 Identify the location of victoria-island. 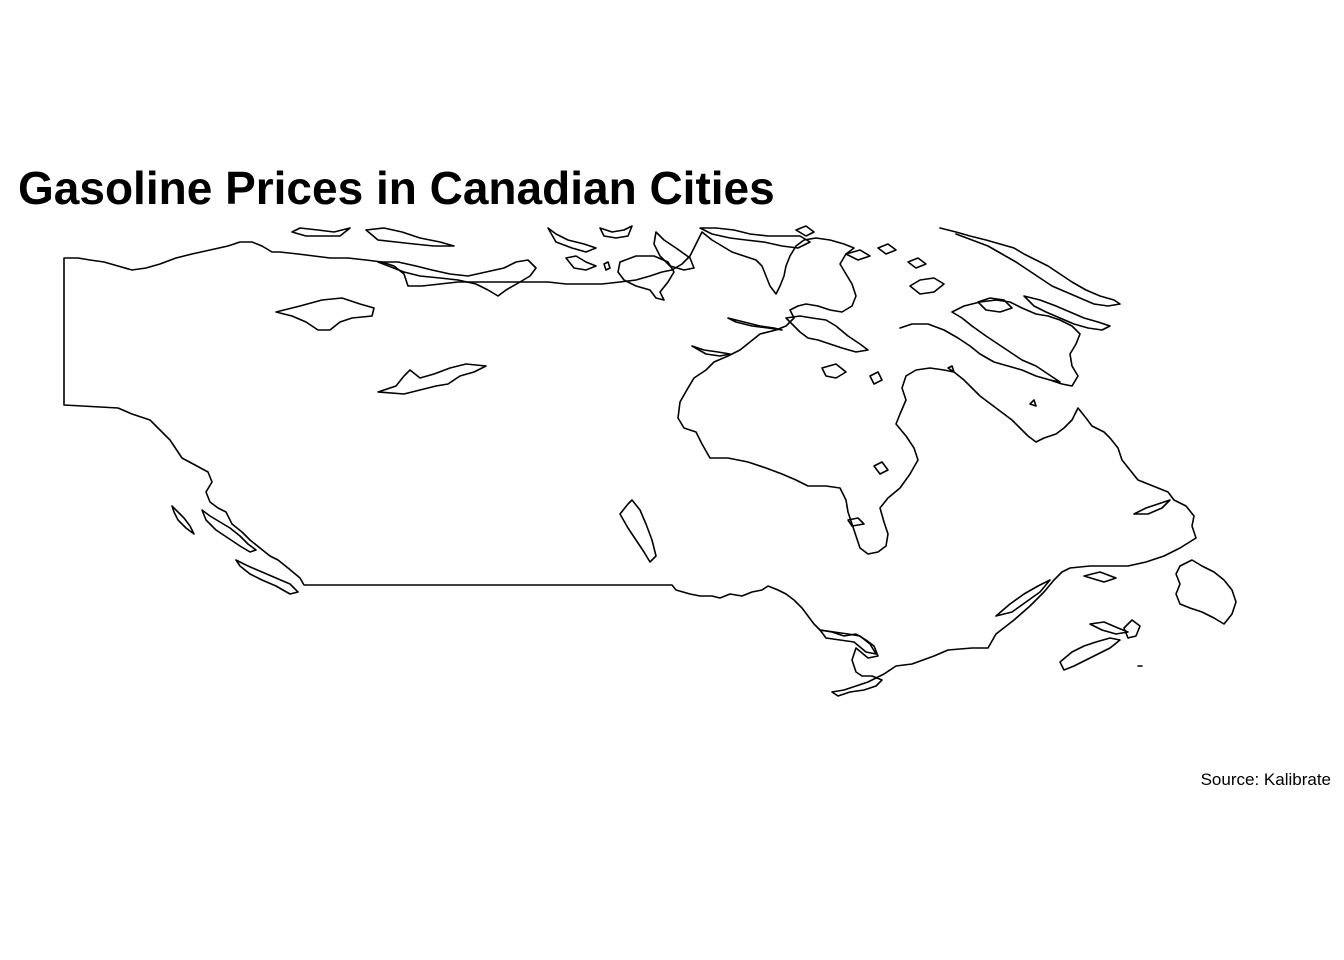
(457, 278).